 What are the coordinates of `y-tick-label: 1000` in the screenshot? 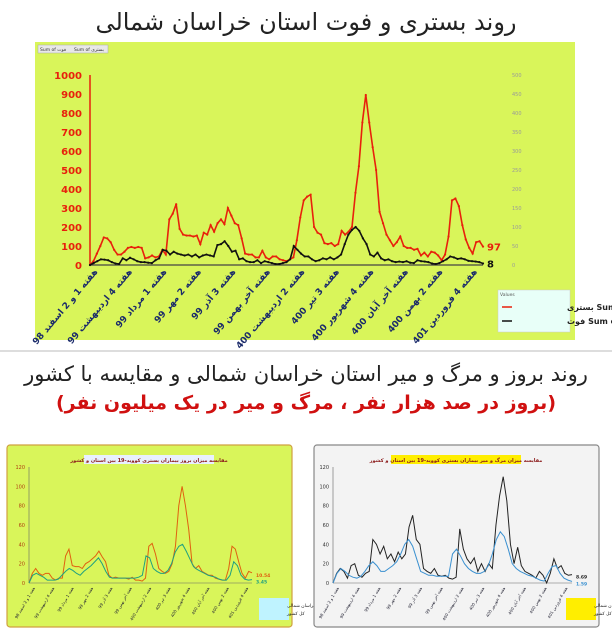 It's located at (68, 76).